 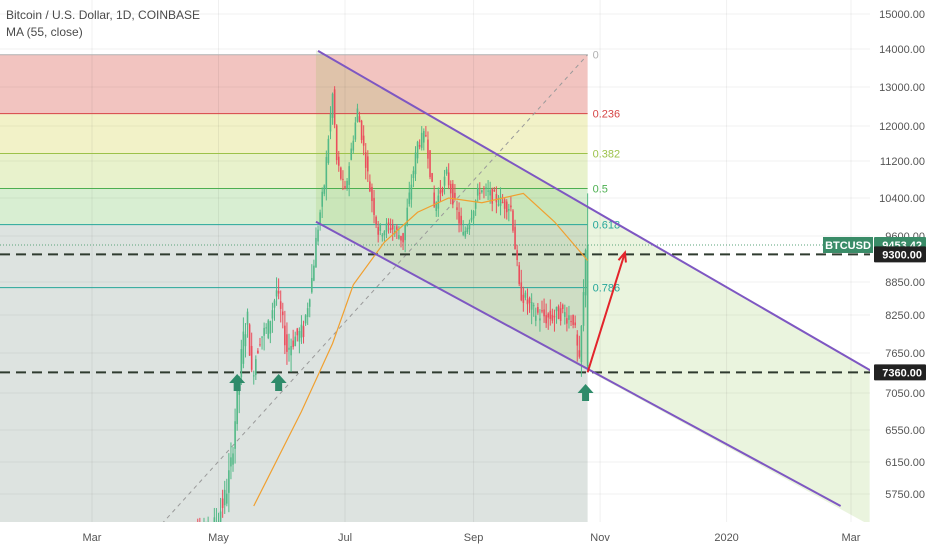 What do you see at coordinates (596, 56) in the screenshot?
I see `fib-label-0: 0` at bounding box center [596, 56].